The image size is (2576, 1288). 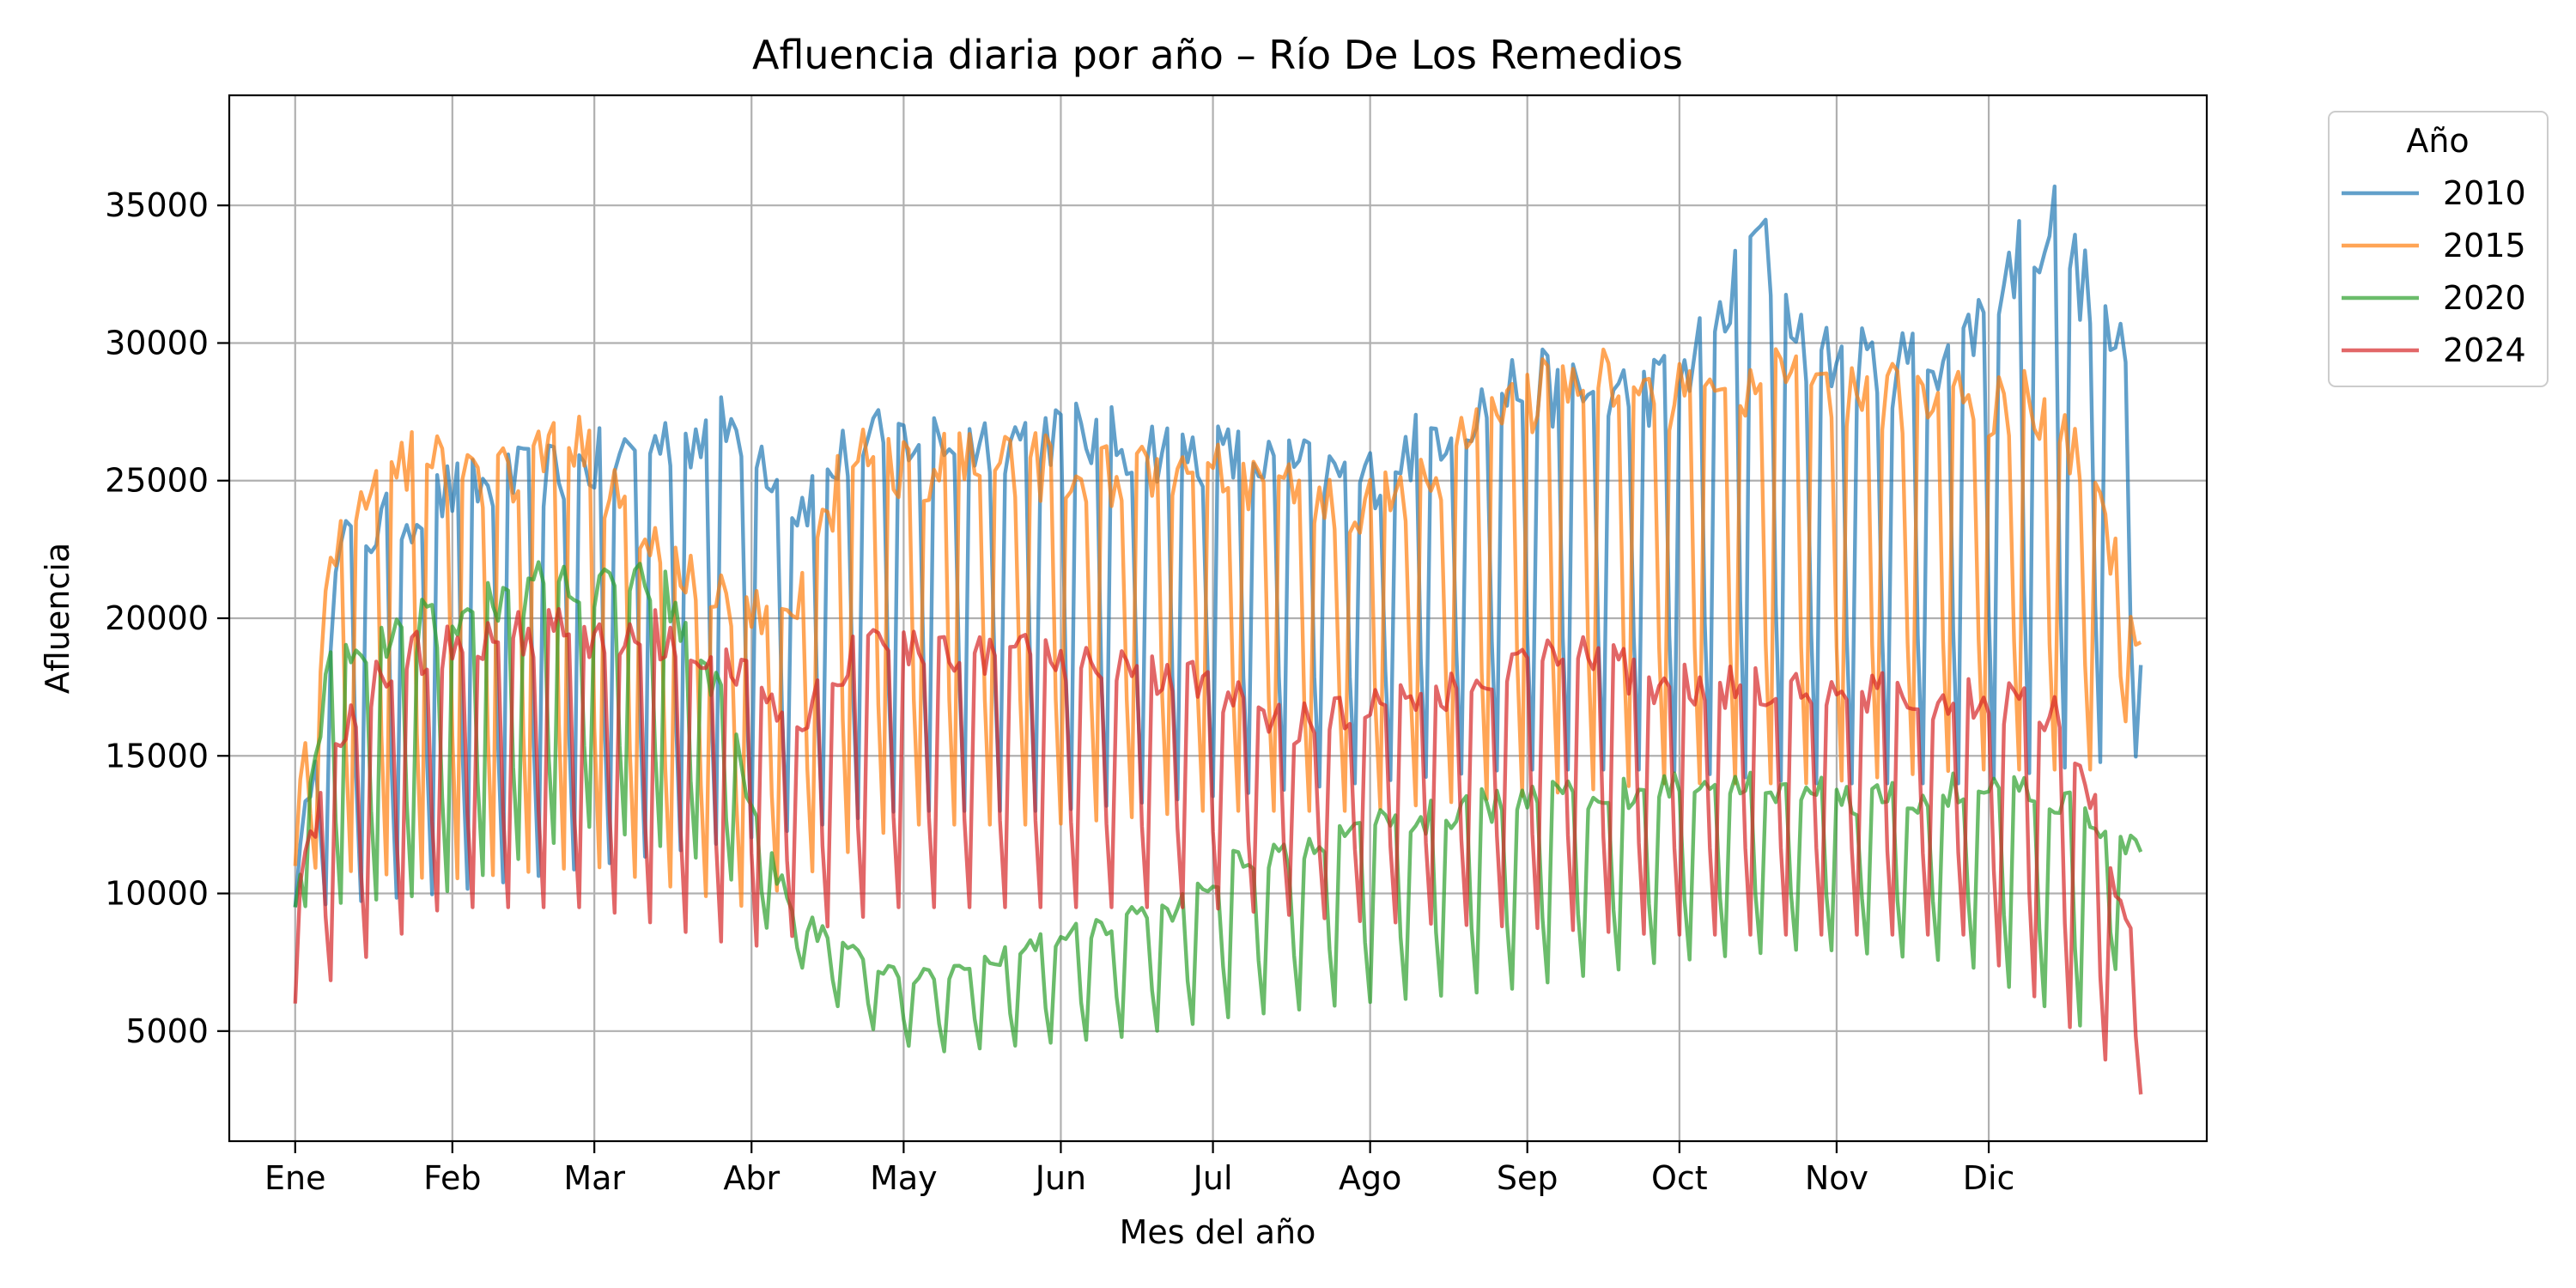 What do you see at coordinates (2434, 271) in the screenshot?
I see `legend-entries: 2010 2015 2020 2024` at bounding box center [2434, 271].